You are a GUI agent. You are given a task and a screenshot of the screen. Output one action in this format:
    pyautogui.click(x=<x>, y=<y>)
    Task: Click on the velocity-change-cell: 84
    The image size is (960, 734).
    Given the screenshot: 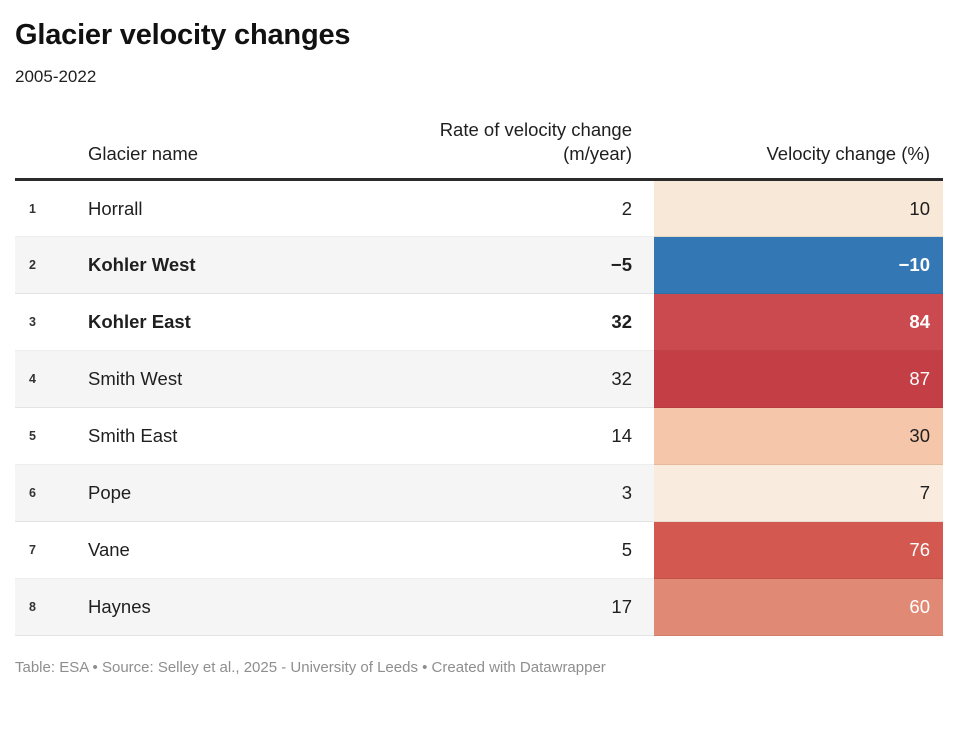 What is the action you would take?
    pyautogui.click(x=798, y=322)
    